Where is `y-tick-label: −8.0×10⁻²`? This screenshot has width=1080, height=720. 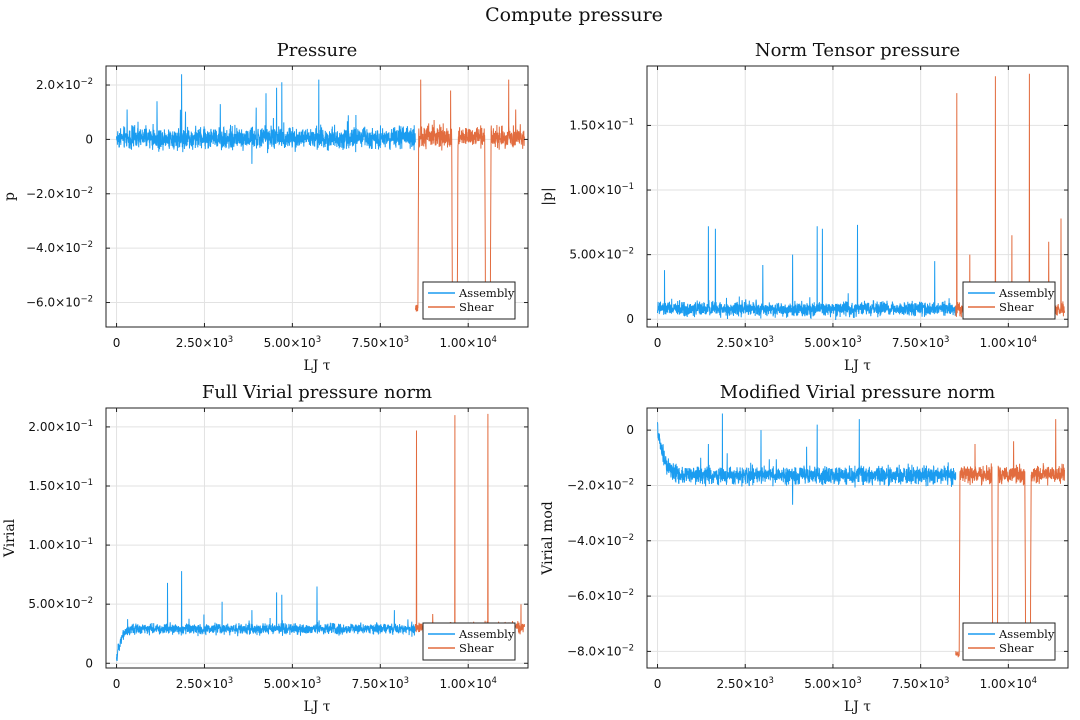 y-tick-label: −8.0×10⁻² is located at coordinates (600, 650).